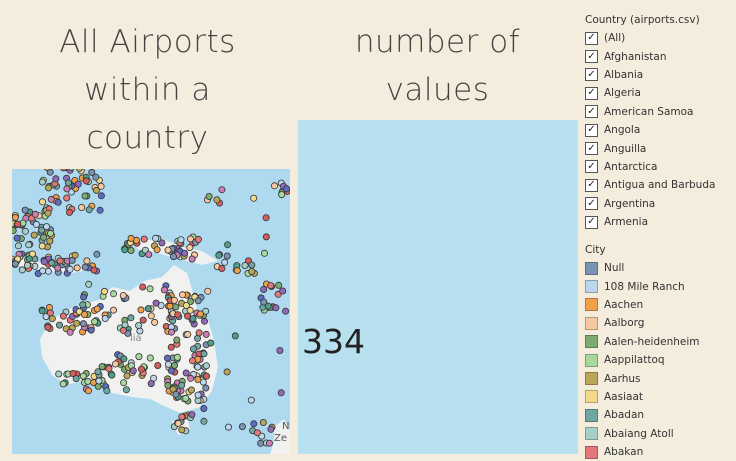  Describe the element at coordinates (659, 56) in the screenshot. I see `country-filter-item: ✓ Afghanistan` at that location.